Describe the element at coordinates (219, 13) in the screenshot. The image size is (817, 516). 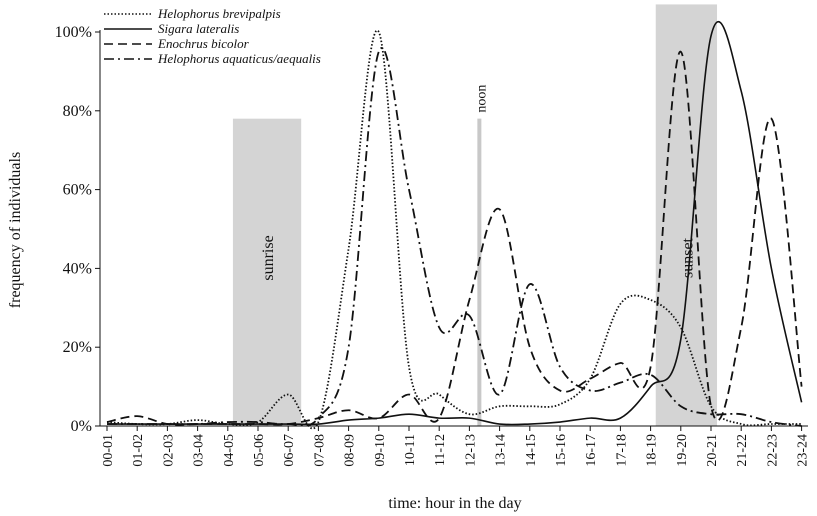
I see `legend-label: Helophorus brevipalpis` at that location.